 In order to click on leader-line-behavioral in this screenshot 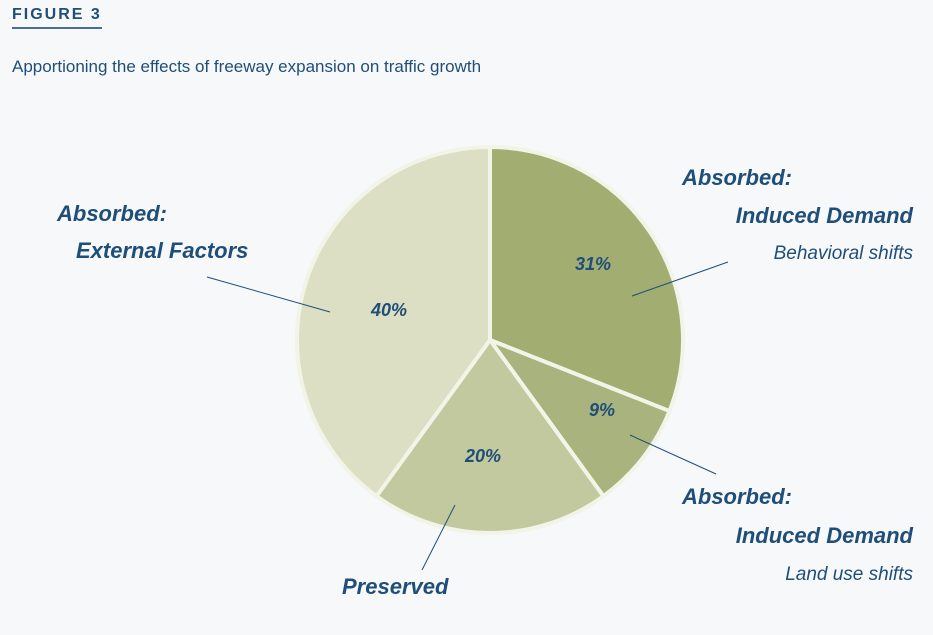, I will do `click(680, 279)`.